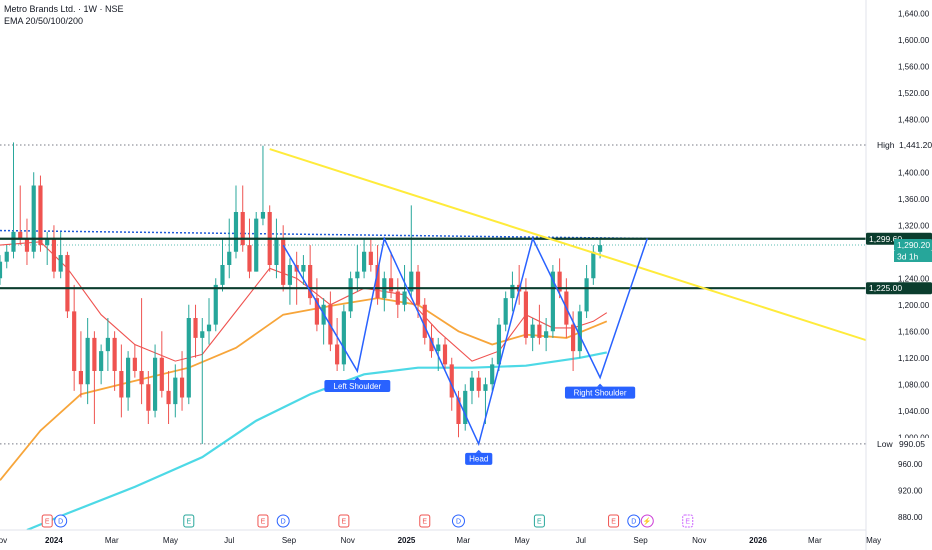 This screenshot has width=932, height=550. I want to click on low-value: 990.05, so click(912, 444).